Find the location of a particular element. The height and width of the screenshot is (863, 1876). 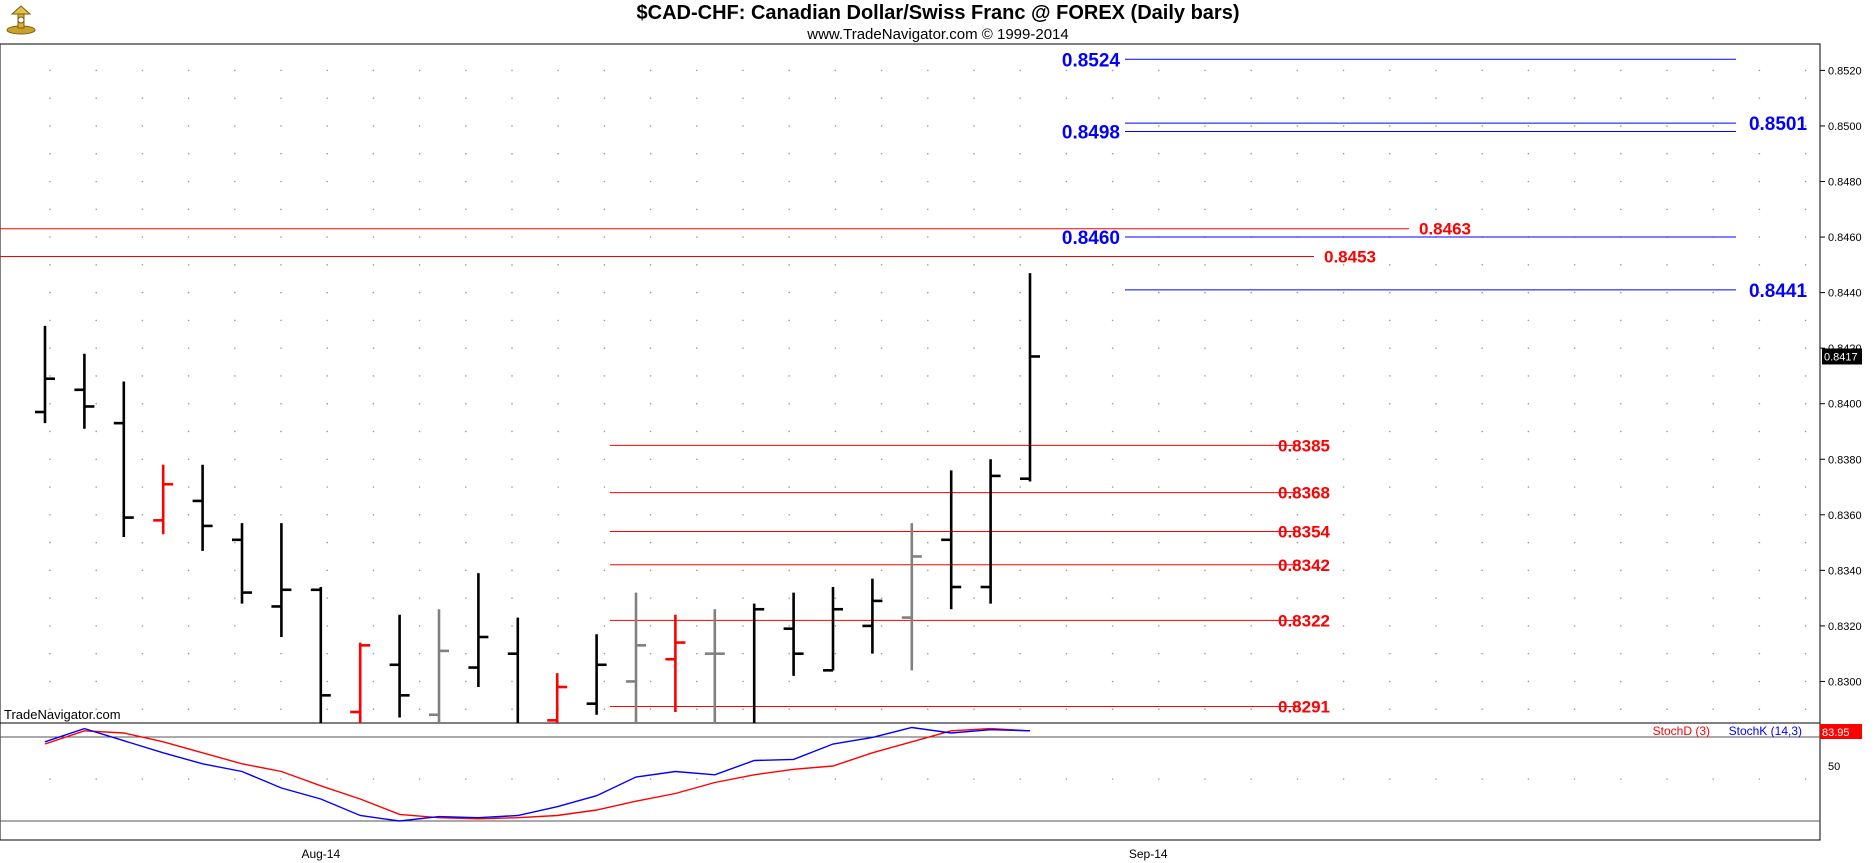

stoch-k-line is located at coordinates (537, 774).